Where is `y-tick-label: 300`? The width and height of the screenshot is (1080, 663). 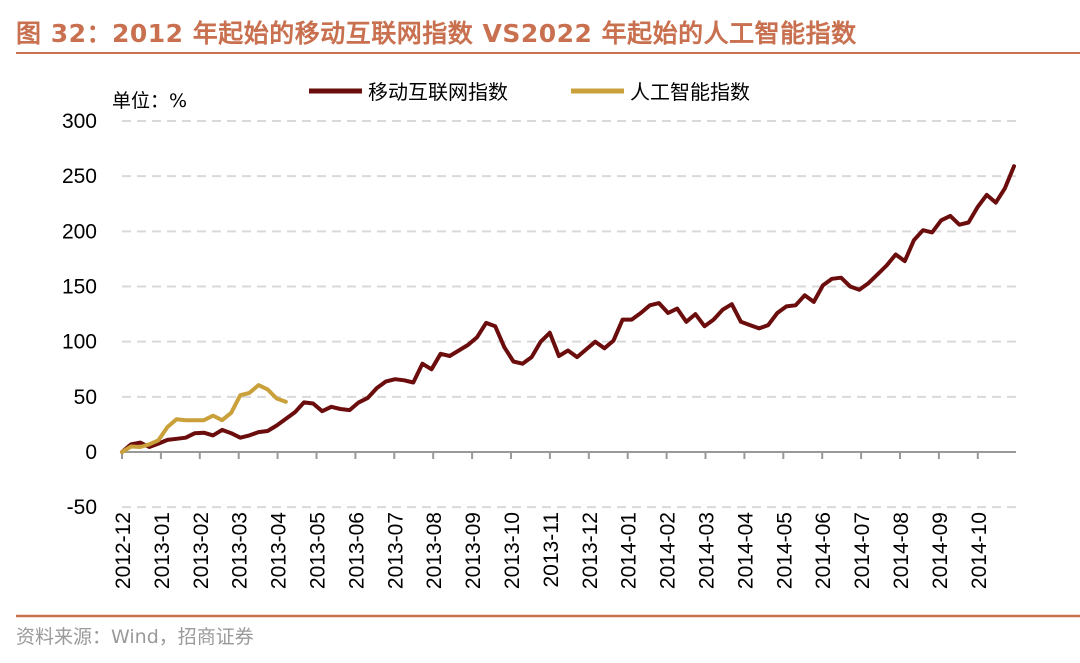 y-tick-label: 300 is located at coordinates (79, 121).